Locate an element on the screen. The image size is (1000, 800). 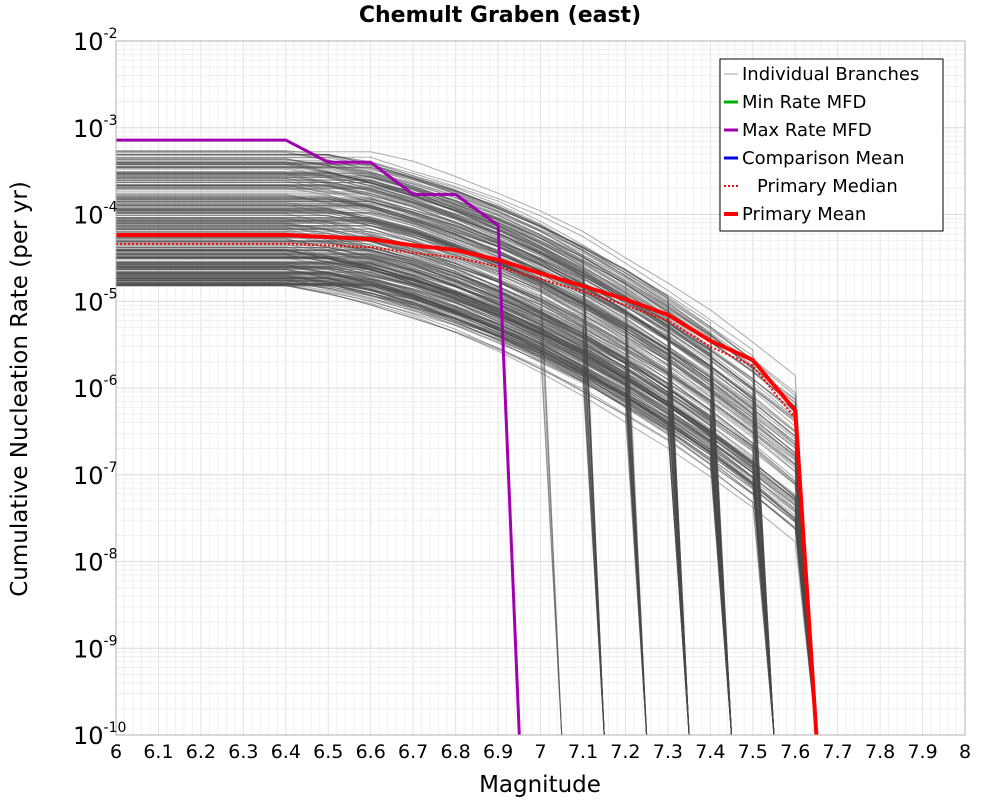
y-axis-label: Cumulative Nucleation Rate (per yr) is located at coordinates (20, 389).